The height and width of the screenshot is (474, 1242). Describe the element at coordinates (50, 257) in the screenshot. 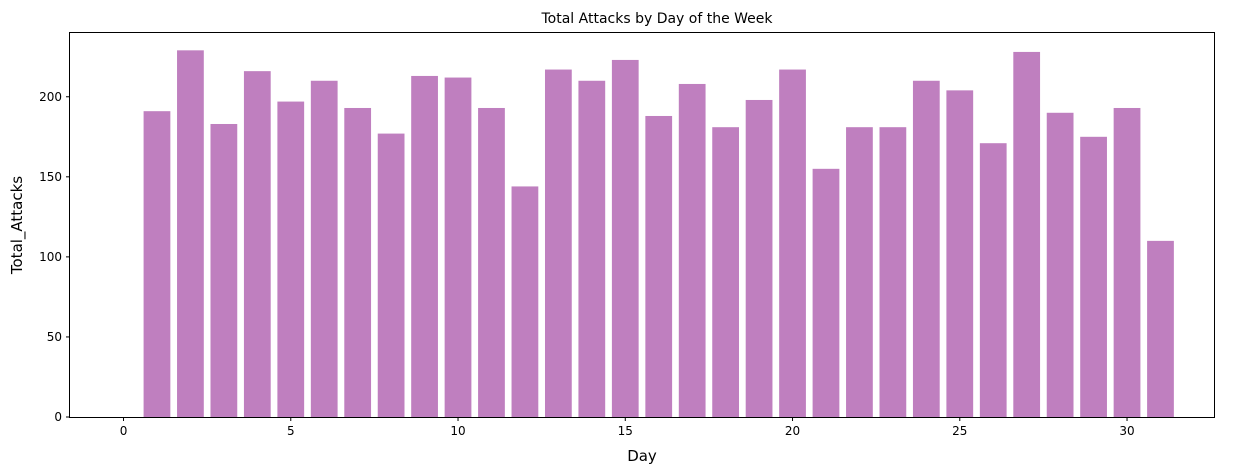

I see `y-tick-label: 100` at that location.